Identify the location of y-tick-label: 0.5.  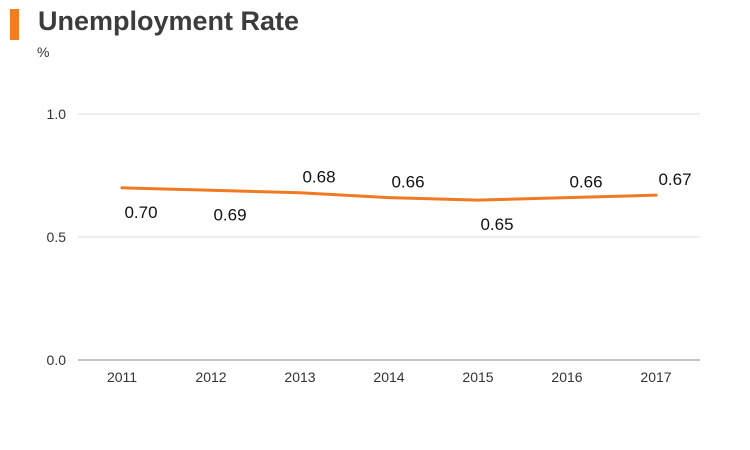
(57, 237).